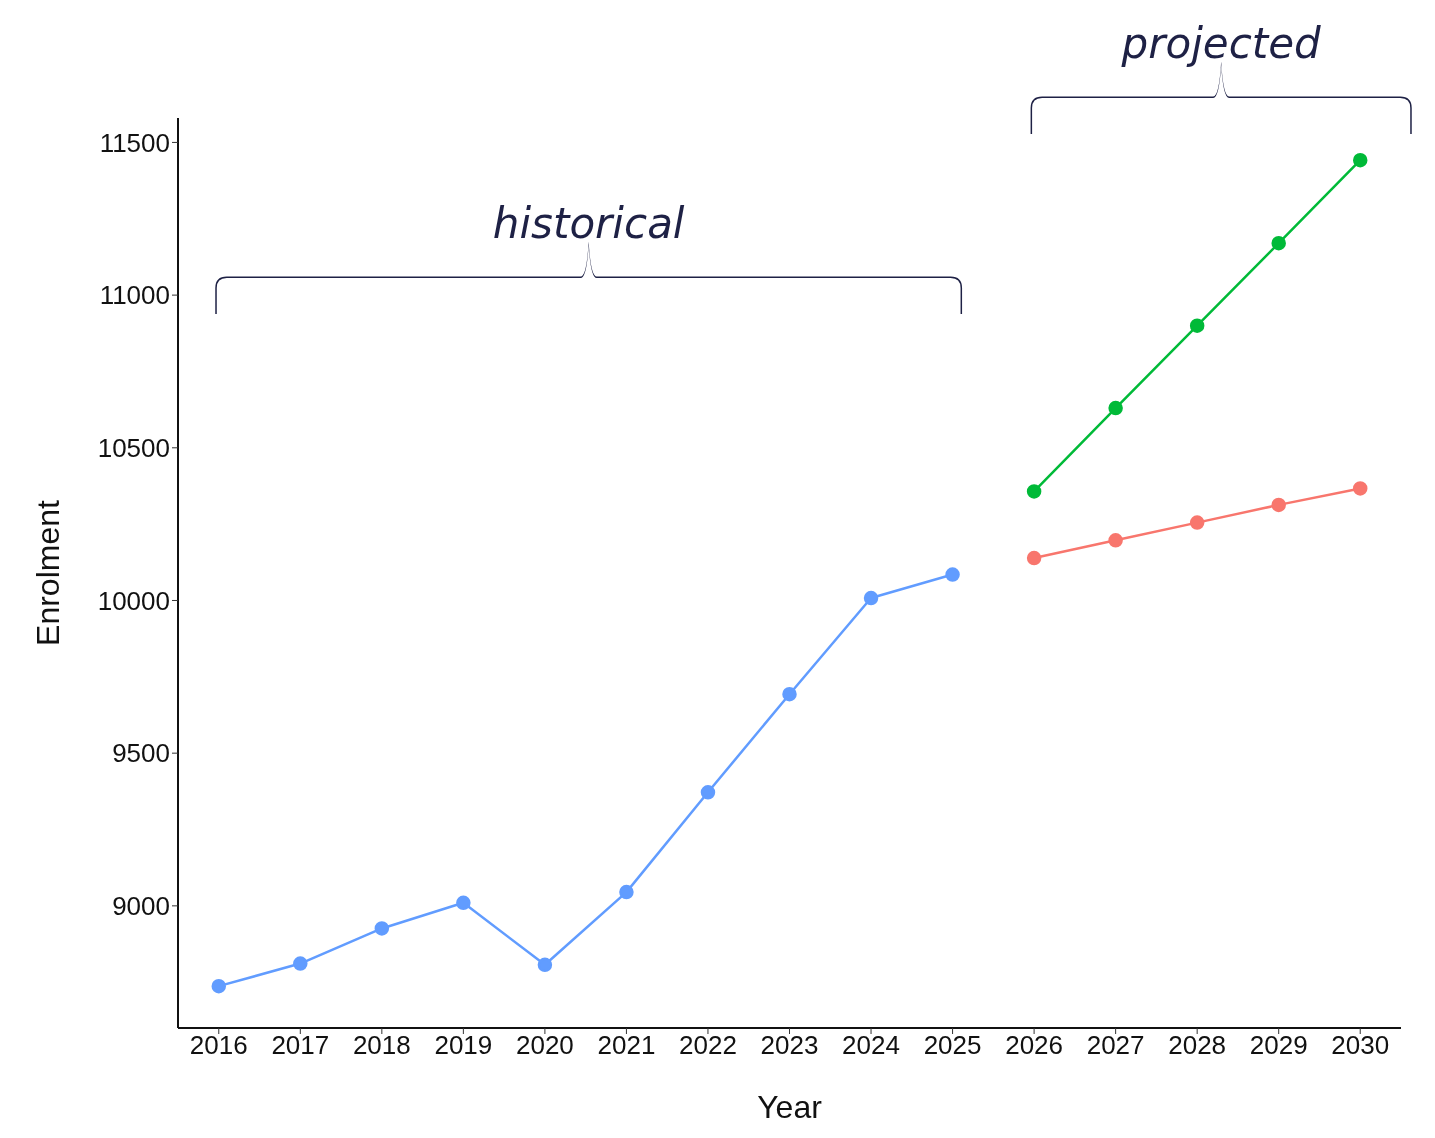 The width and height of the screenshot is (1435, 1138). I want to click on x-tick-label: 2023, so click(789, 1045).